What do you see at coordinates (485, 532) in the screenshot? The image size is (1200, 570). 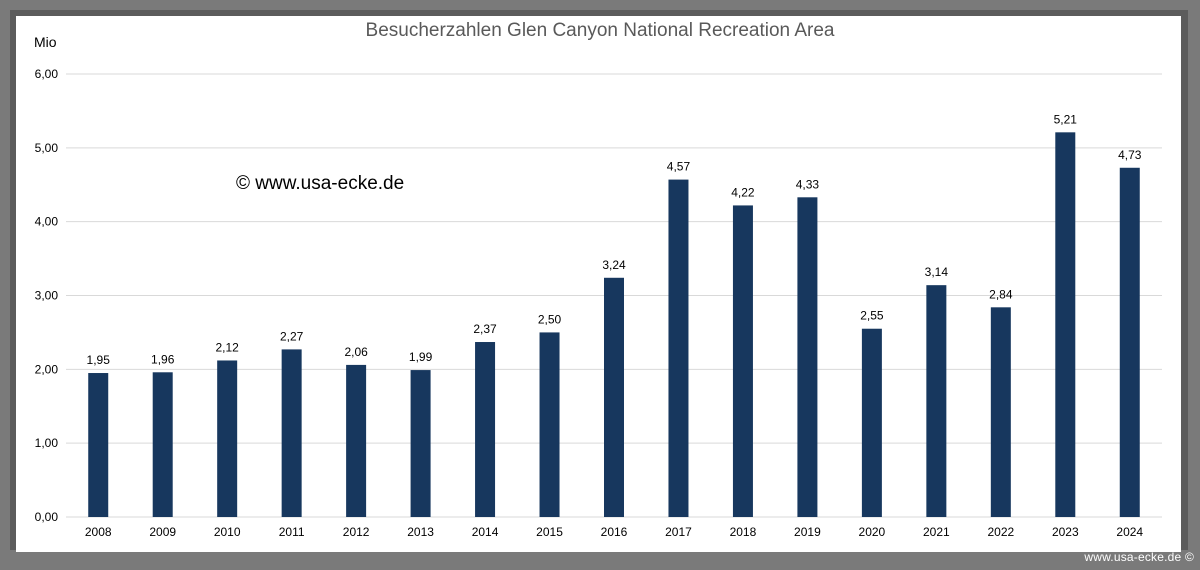 I see `x-tick-label: 2014` at bounding box center [485, 532].